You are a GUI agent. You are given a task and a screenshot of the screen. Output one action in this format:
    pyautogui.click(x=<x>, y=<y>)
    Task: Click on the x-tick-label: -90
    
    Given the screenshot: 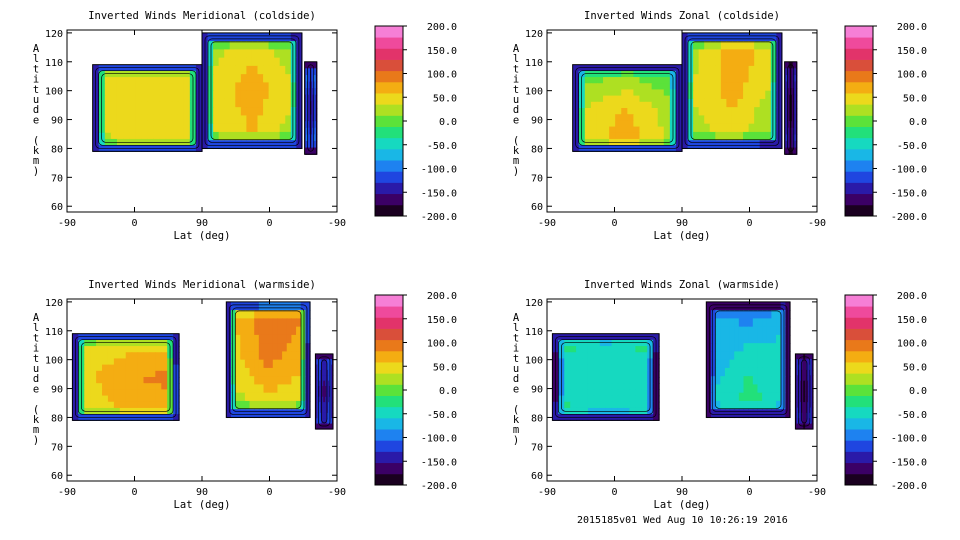 What is the action you would take?
    pyautogui.click(x=337, y=492)
    